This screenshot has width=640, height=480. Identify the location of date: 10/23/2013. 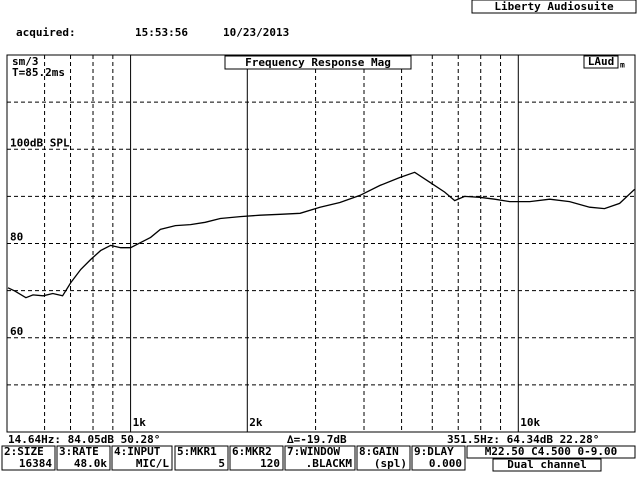
(256, 32).